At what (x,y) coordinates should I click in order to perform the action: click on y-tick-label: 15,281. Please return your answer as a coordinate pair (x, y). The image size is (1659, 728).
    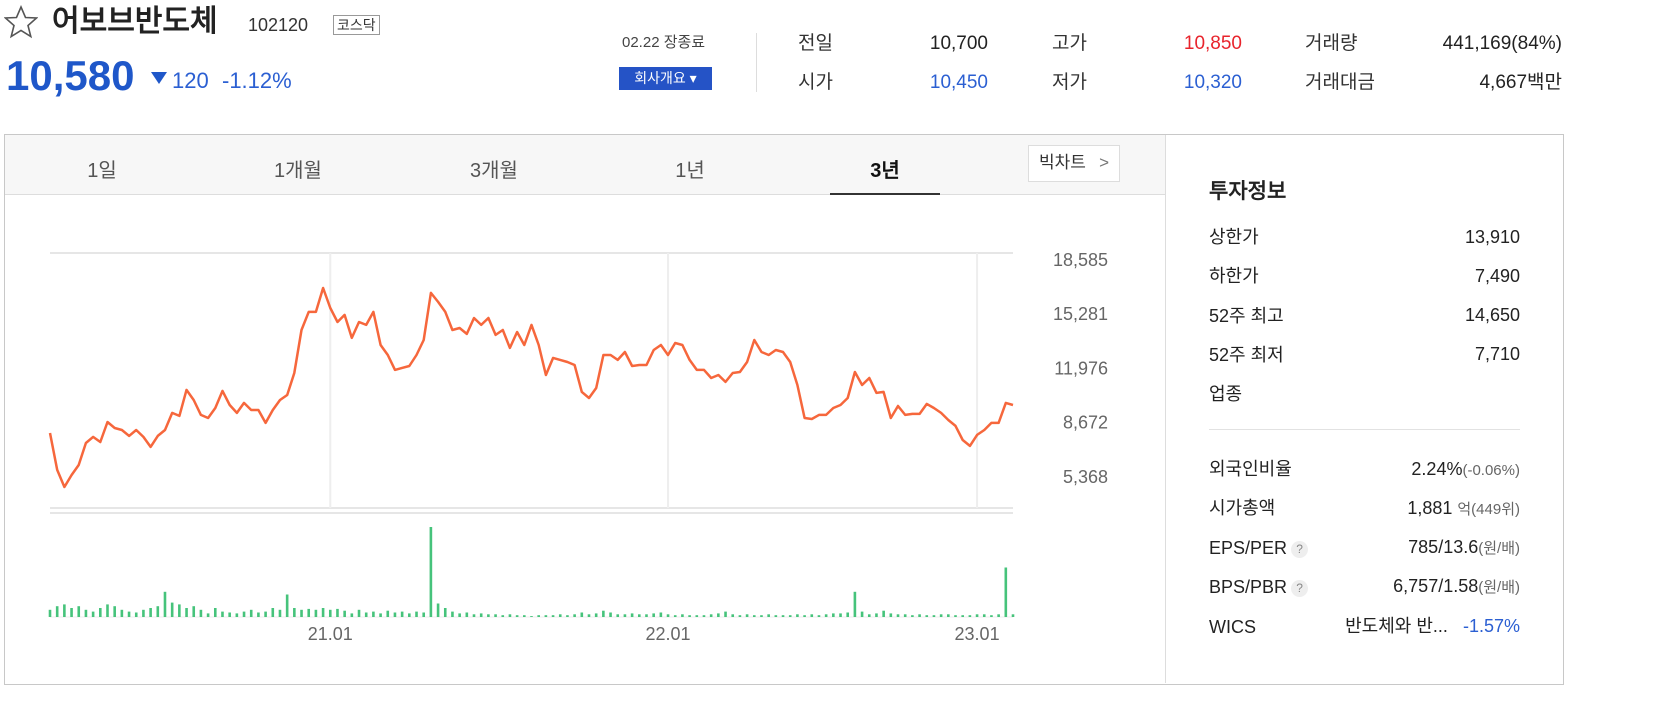
    Looking at the image, I should click on (1080, 314).